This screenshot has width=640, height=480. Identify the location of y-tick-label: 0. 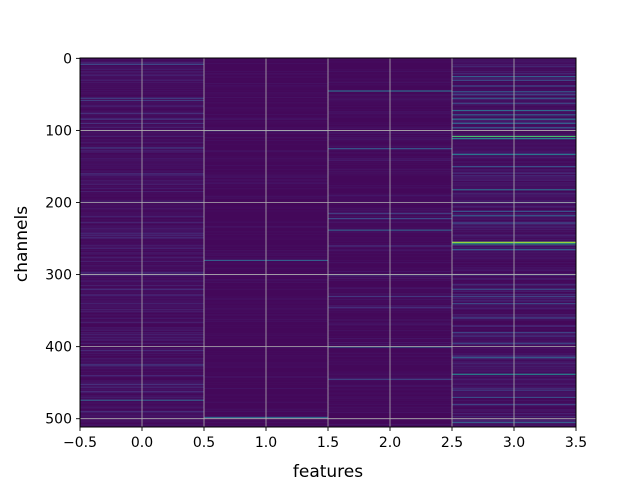
(67, 59).